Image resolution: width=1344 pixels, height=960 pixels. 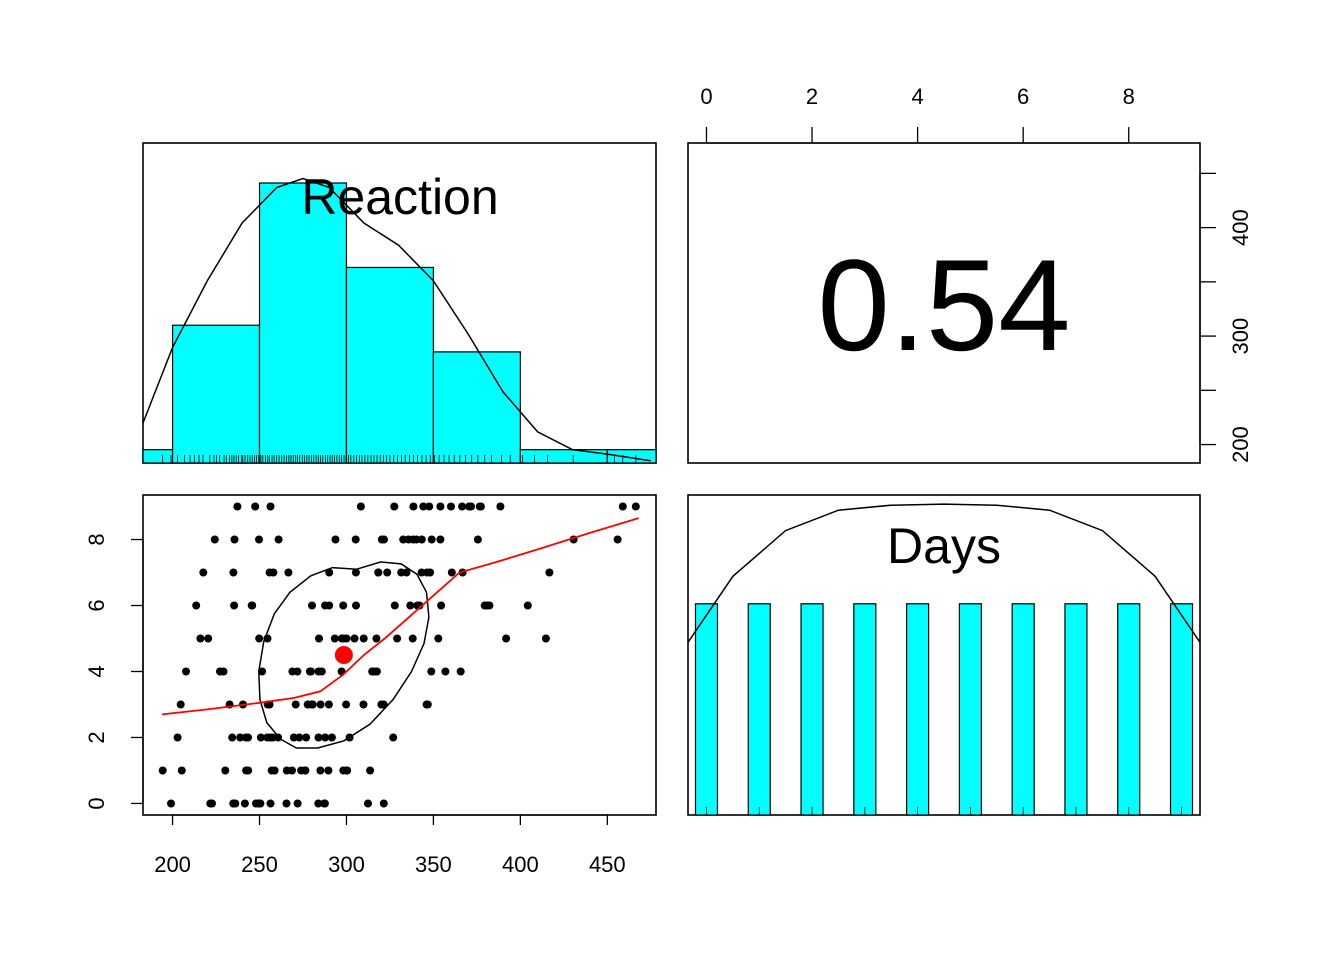 What do you see at coordinates (114, 671) in the screenshot?
I see `days-left-axis: 0 2 4 6 8` at bounding box center [114, 671].